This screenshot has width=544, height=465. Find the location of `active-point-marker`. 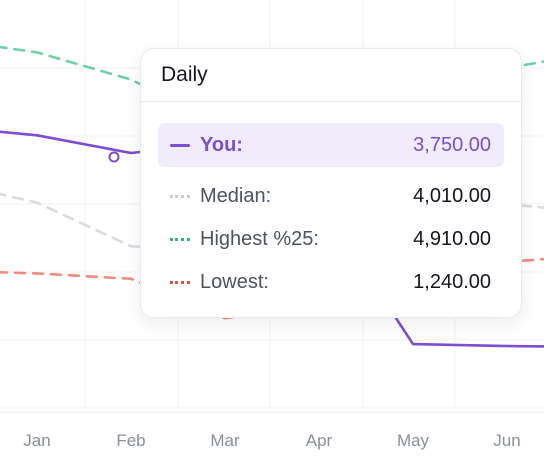

active-point-marker is located at coordinates (114, 157).